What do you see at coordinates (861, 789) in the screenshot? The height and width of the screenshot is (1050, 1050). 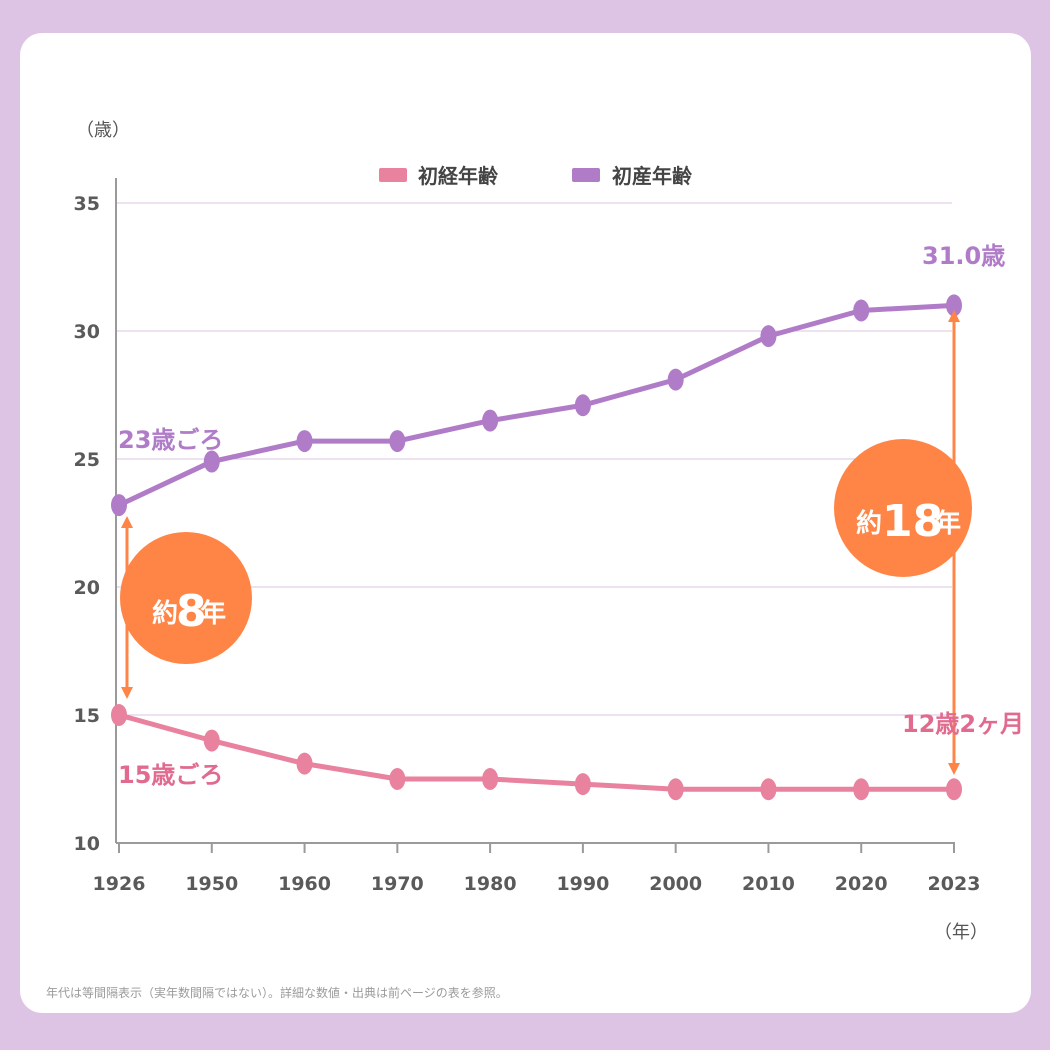 I see `series-0-point-2020` at bounding box center [861, 789].